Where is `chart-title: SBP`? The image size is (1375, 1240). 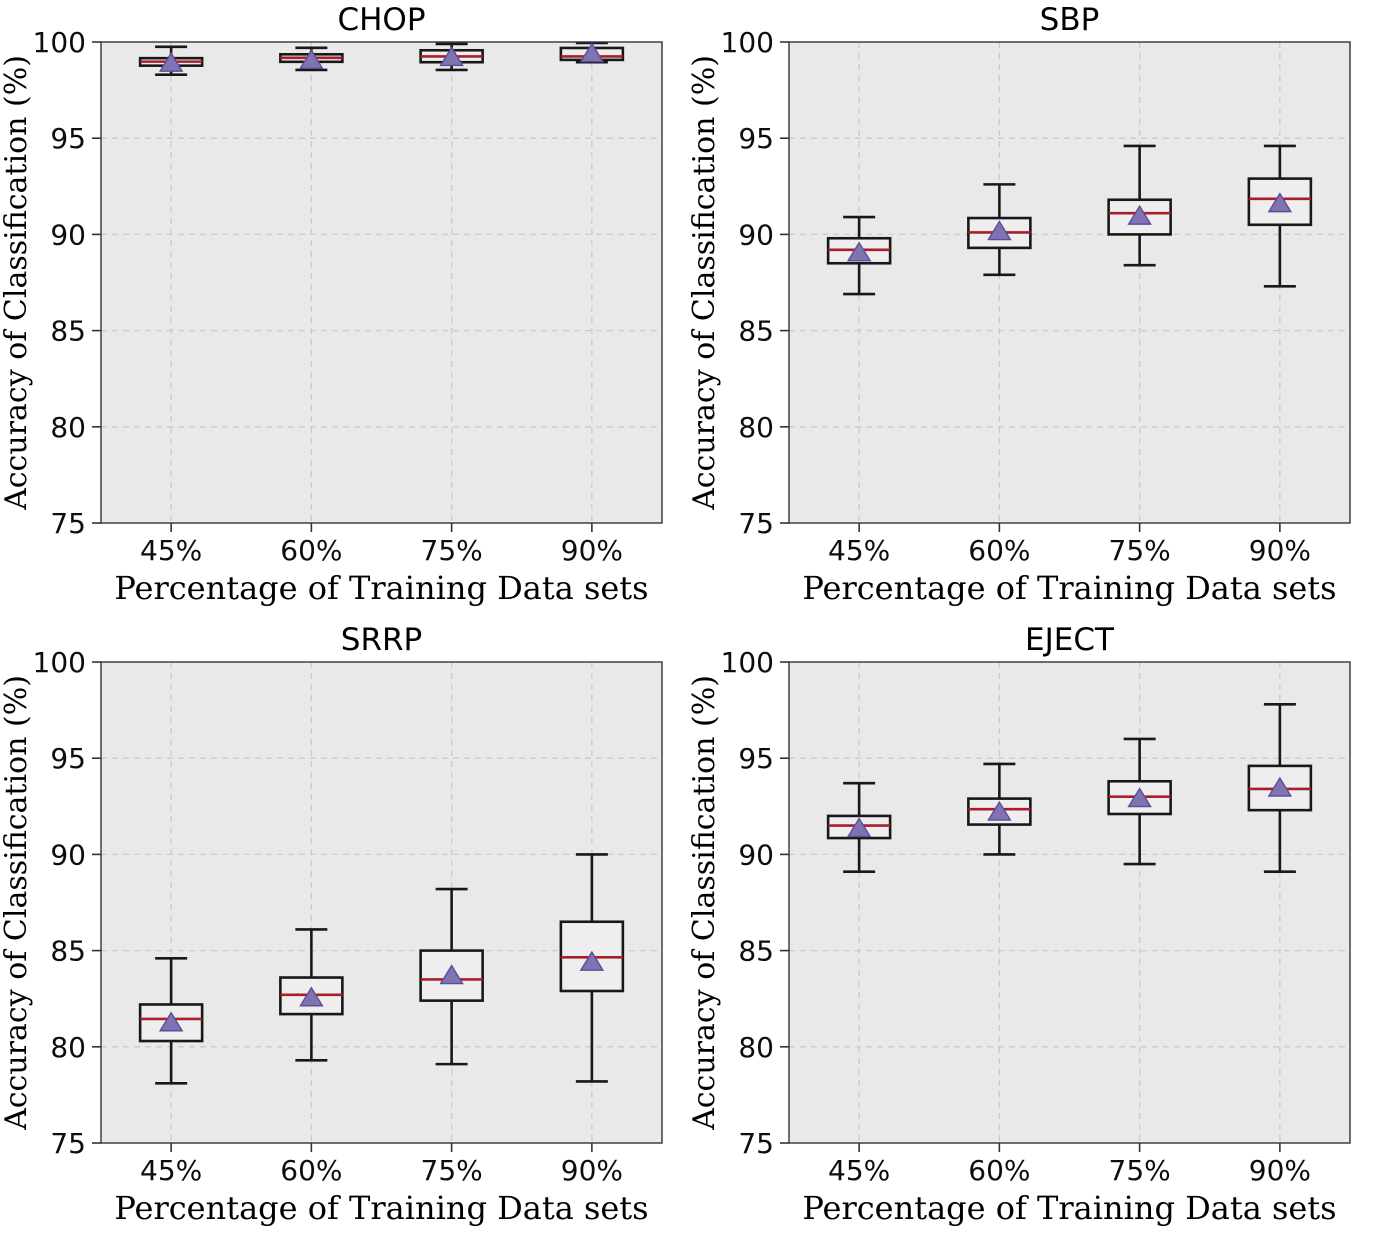
chart-title: SBP is located at coordinates (1070, 20).